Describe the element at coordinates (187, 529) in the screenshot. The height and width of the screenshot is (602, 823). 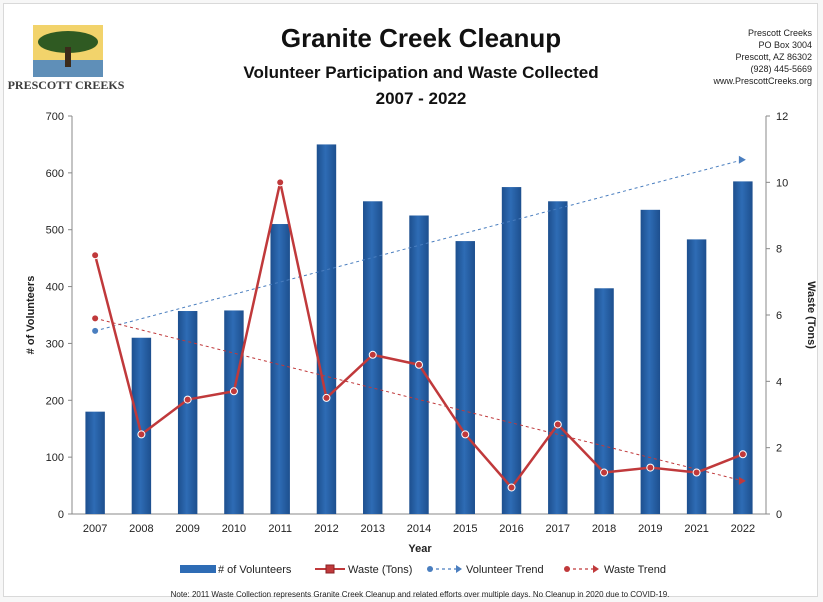
I see `x-tick-label: 2009` at that location.